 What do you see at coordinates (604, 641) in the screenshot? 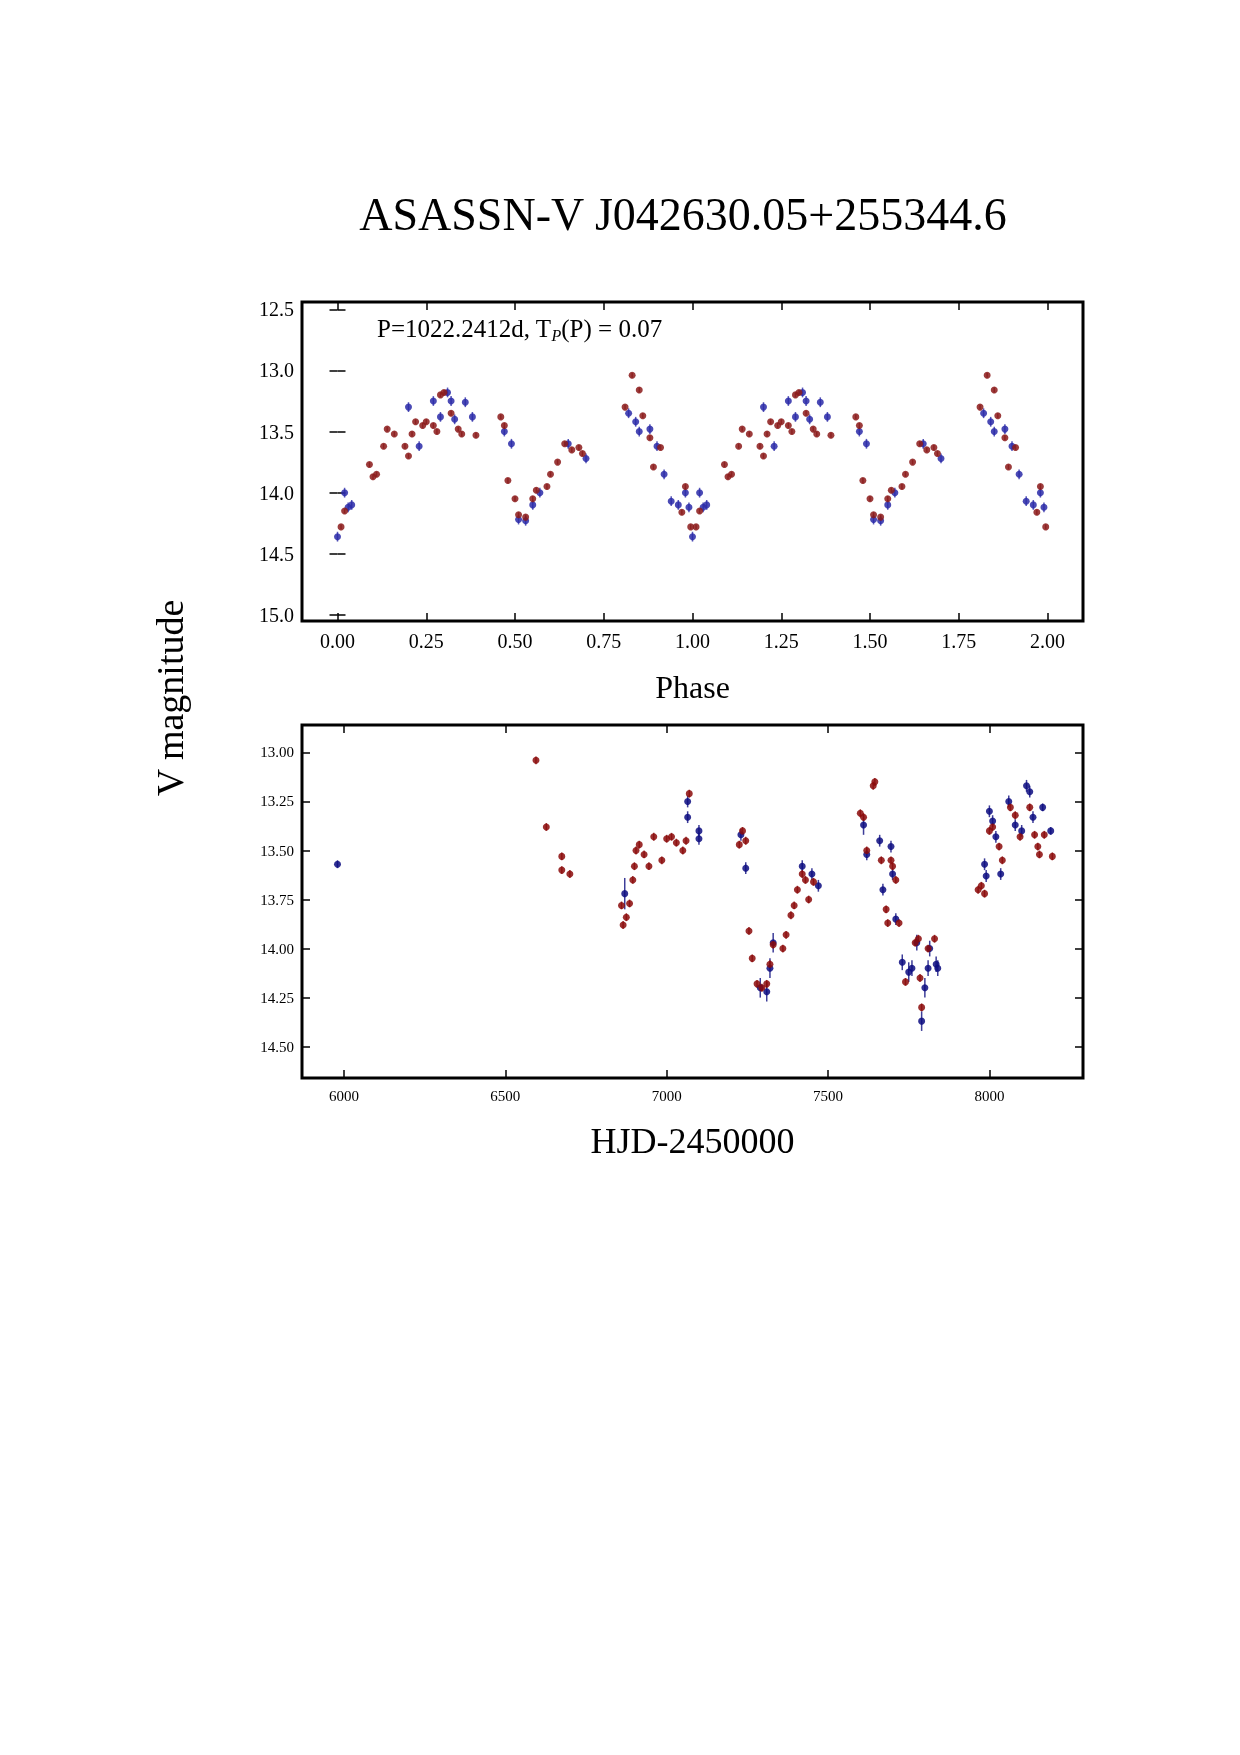
I see `x-tick-label: 0.75` at bounding box center [604, 641].